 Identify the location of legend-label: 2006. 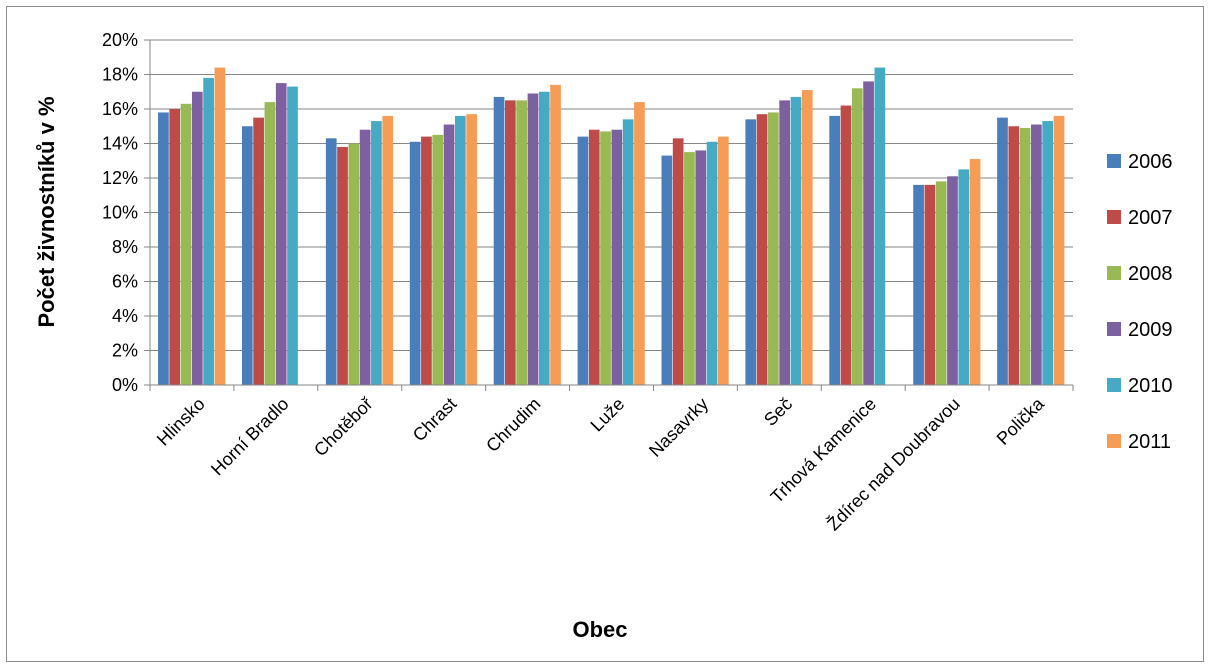
(1150, 162).